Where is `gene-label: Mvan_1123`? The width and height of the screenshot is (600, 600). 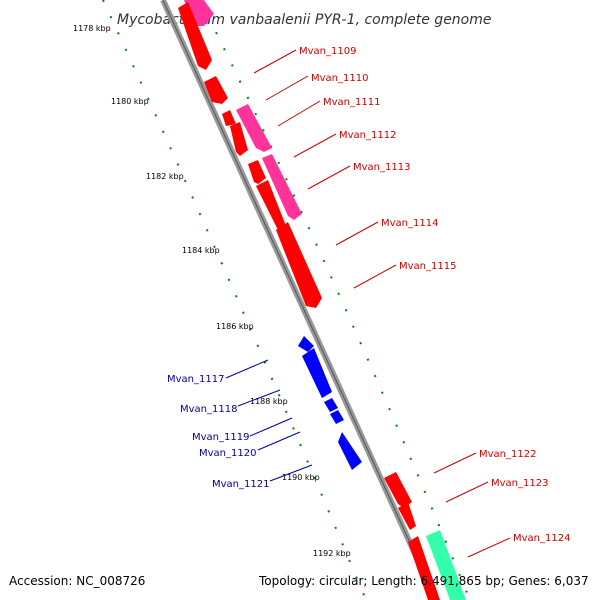
gene-label: Mvan_1123 is located at coordinates (519, 483).